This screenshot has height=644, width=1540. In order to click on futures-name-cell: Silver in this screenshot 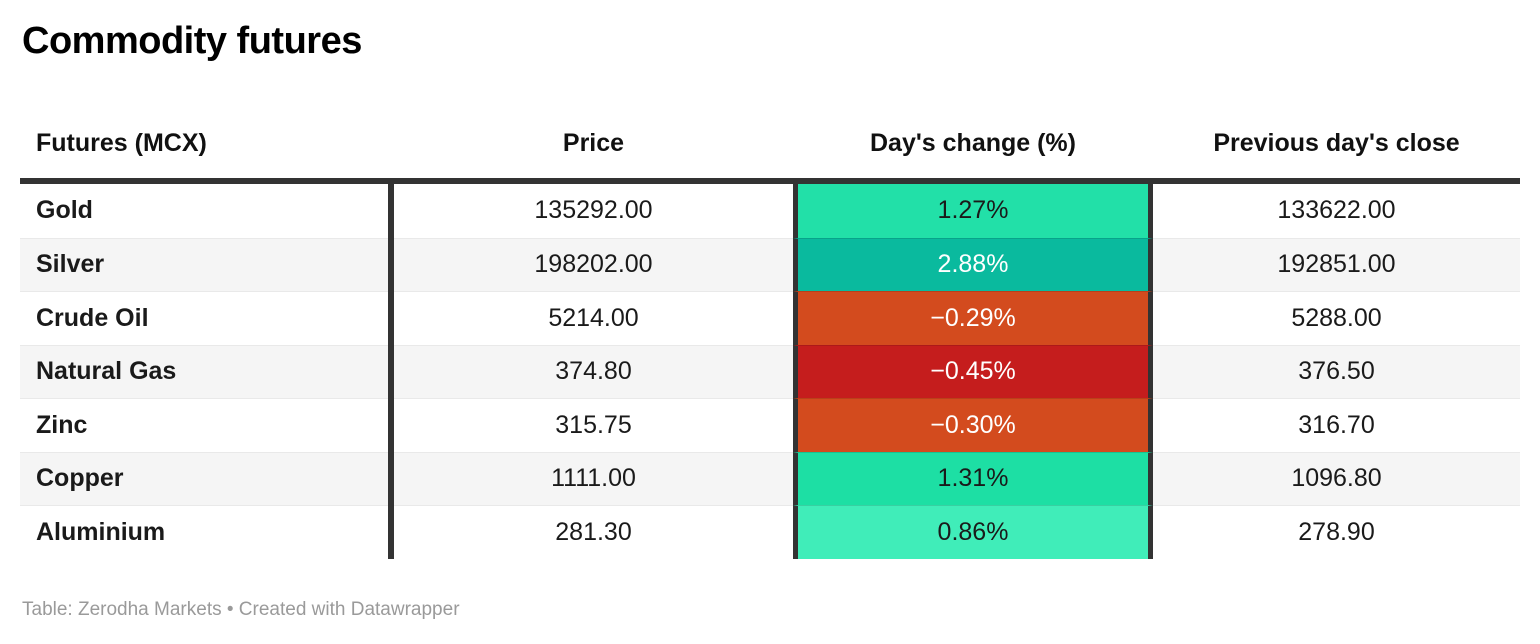, I will do `click(204, 264)`.